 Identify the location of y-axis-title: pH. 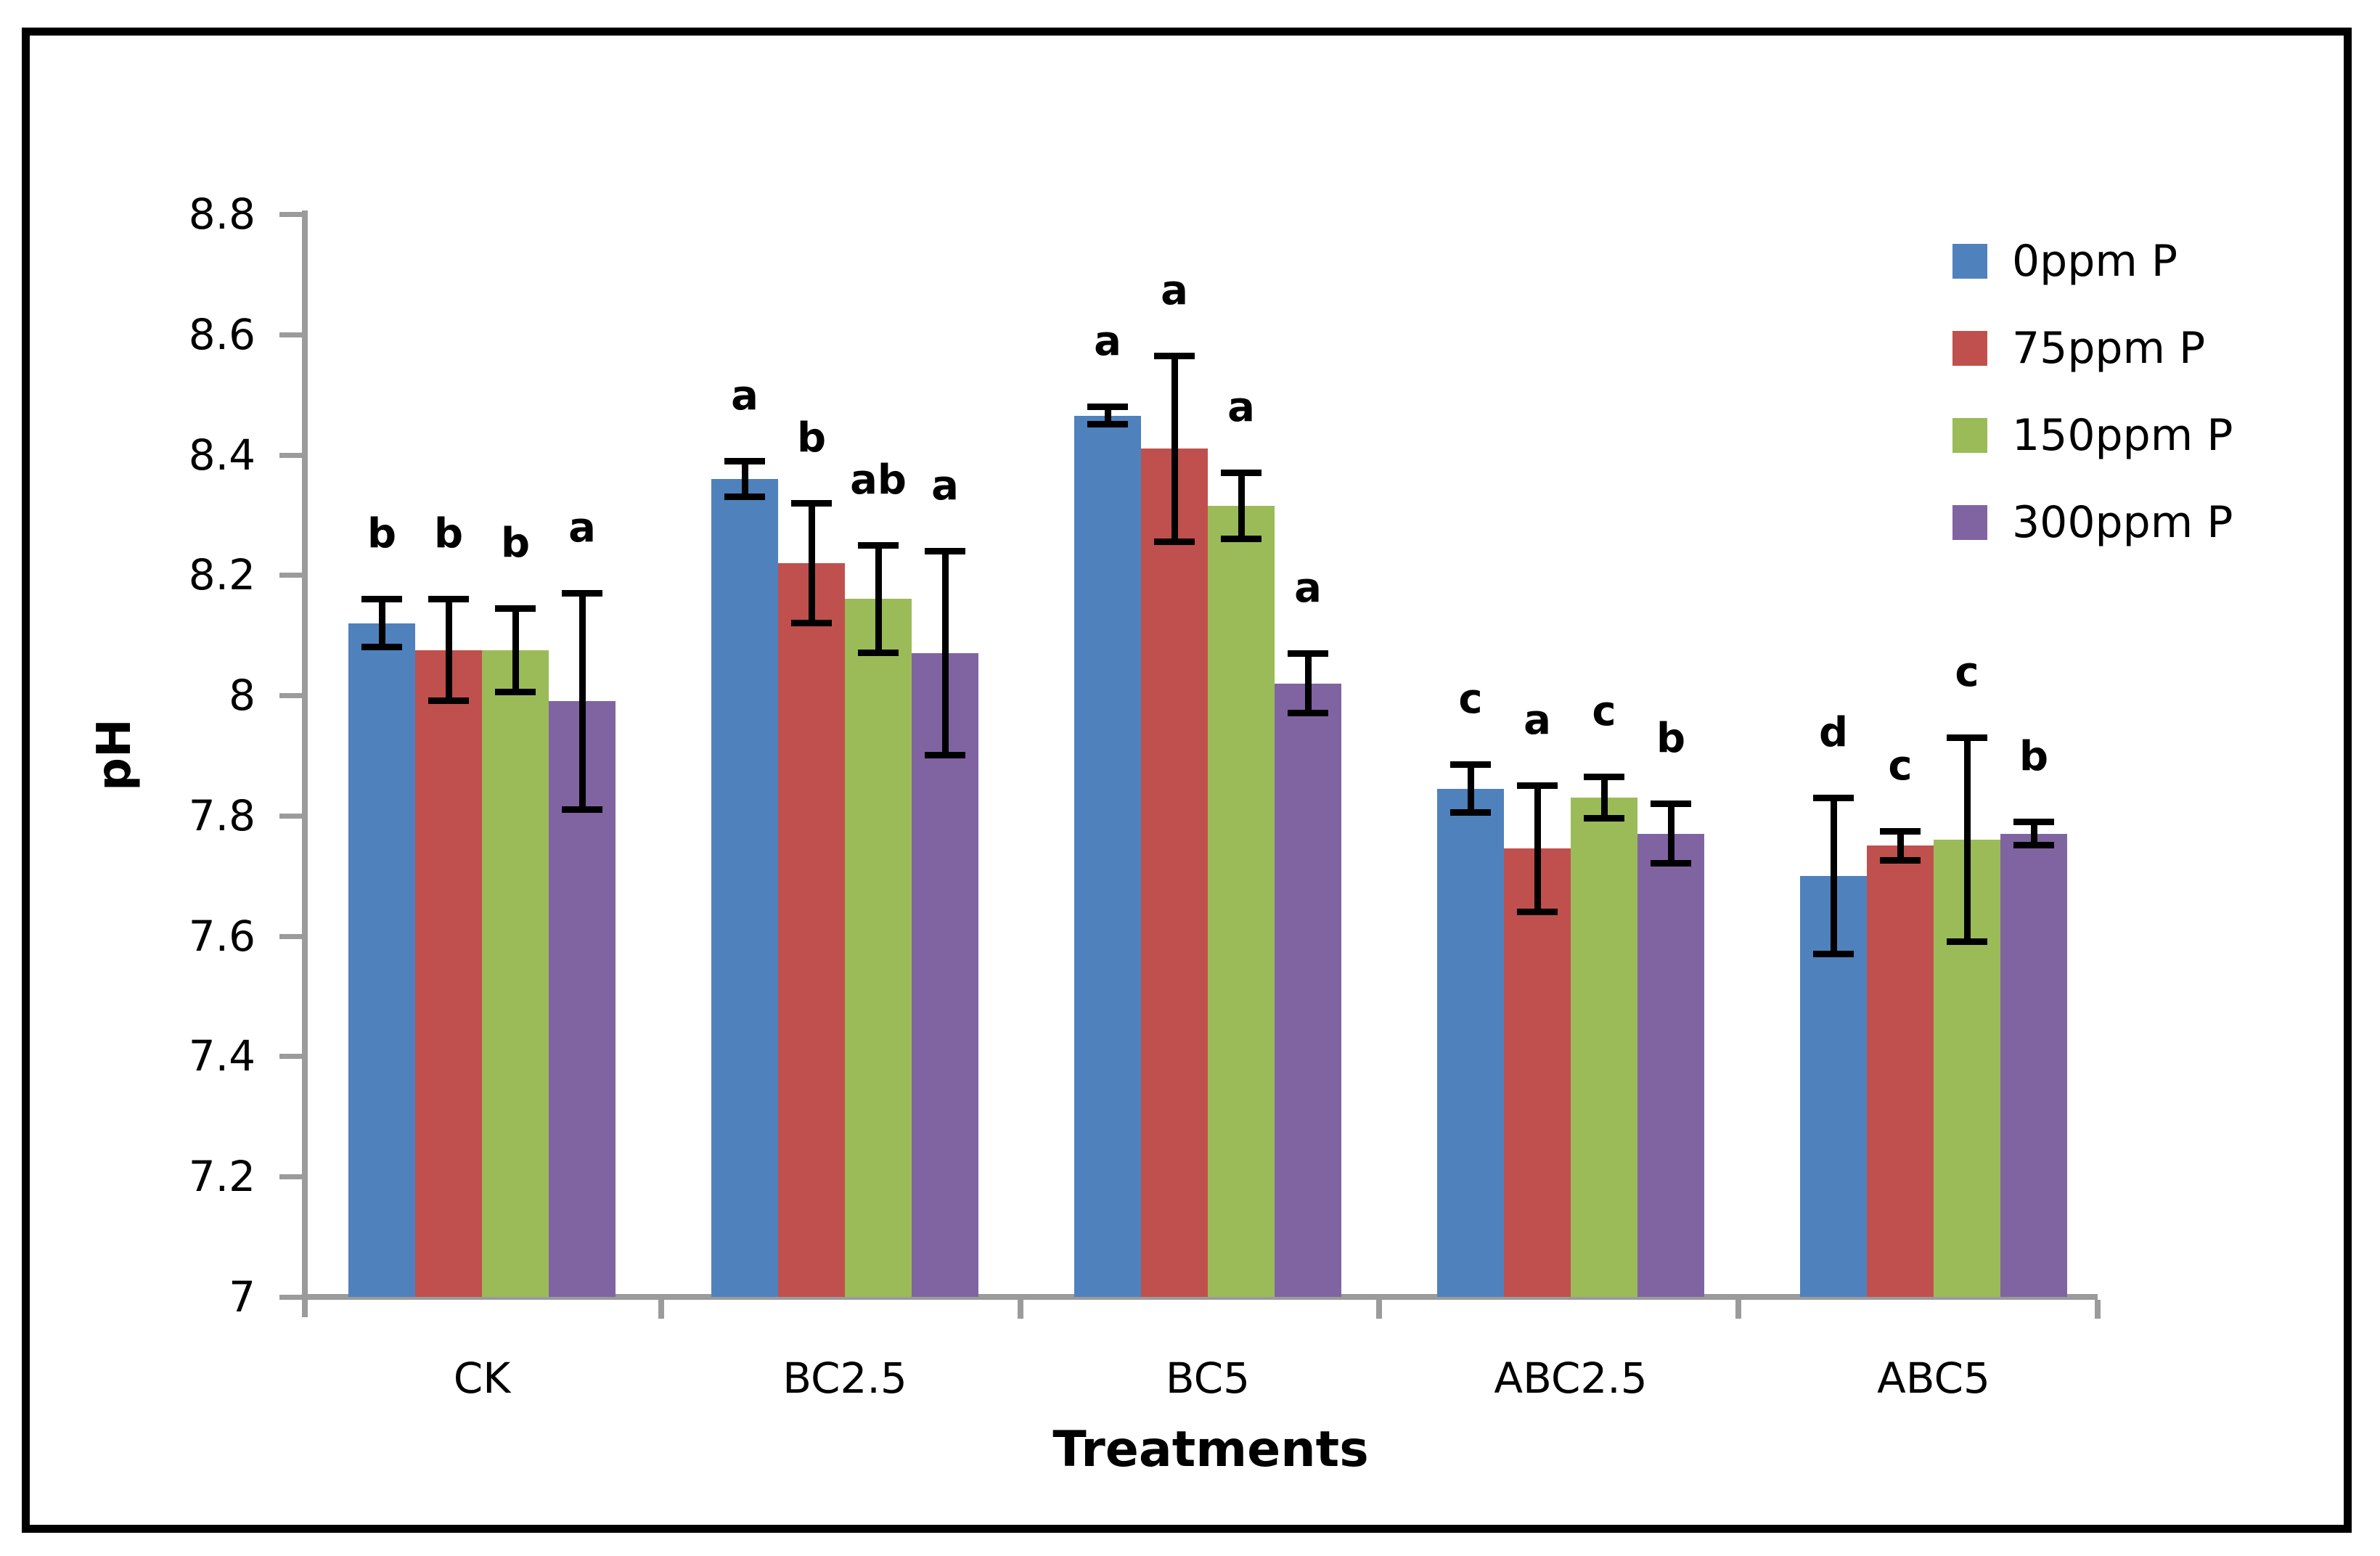
(115, 755).